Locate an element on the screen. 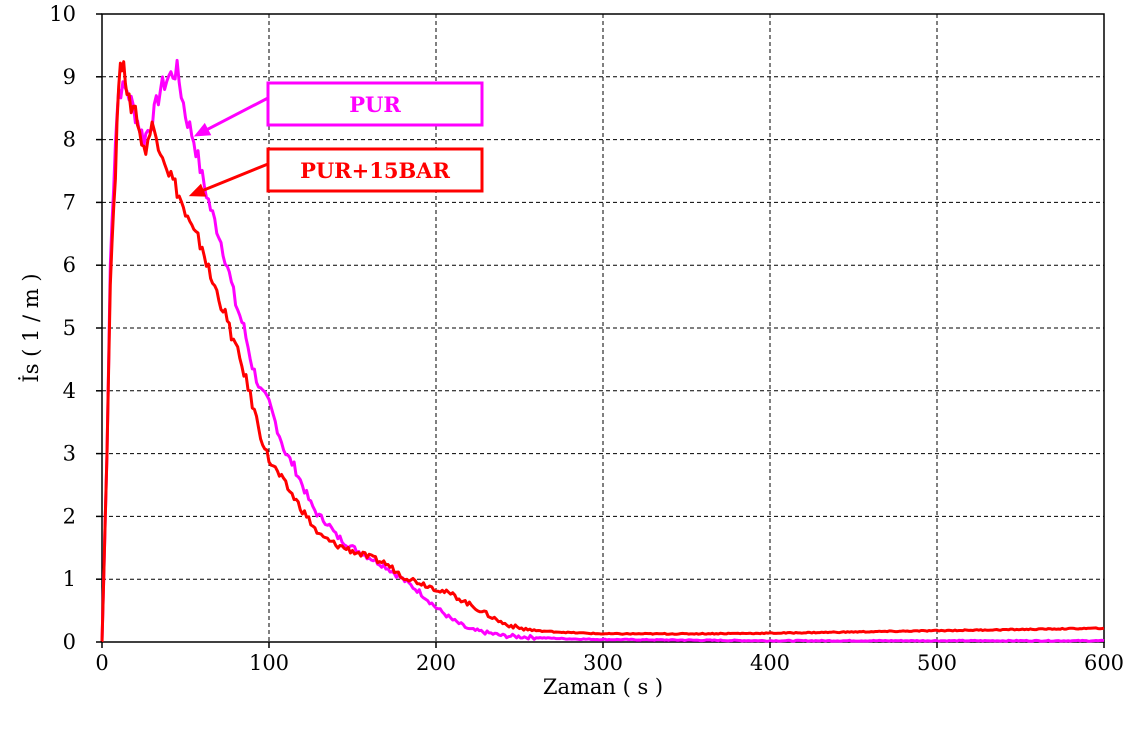 Image resolution: width=1136 pixels, height=734 pixels. y-axis-ticks: 0 1 2 3 4 5 6 7 8 9 10 is located at coordinates (75, 328).